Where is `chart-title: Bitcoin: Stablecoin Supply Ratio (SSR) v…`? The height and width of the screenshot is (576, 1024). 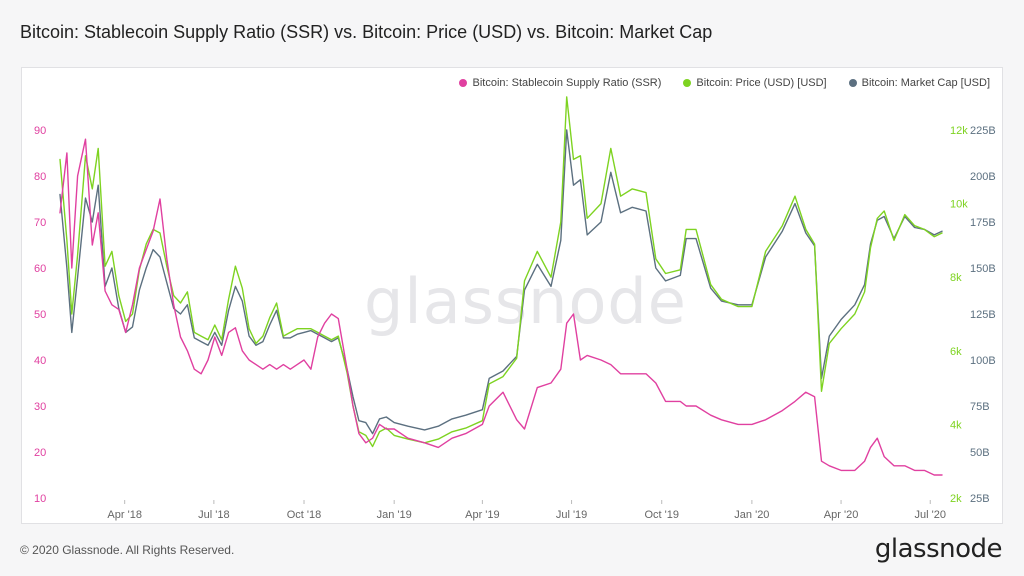 chart-title: Bitcoin: Stablecoin Supply Ratio (SSR) v… is located at coordinates (366, 32).